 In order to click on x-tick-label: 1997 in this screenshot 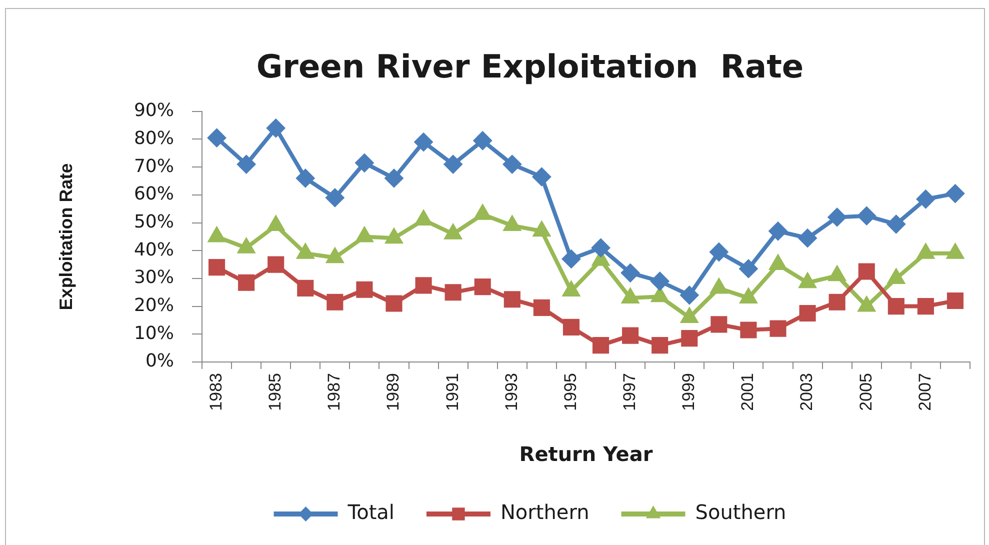, I will do `click(629, 392)`.